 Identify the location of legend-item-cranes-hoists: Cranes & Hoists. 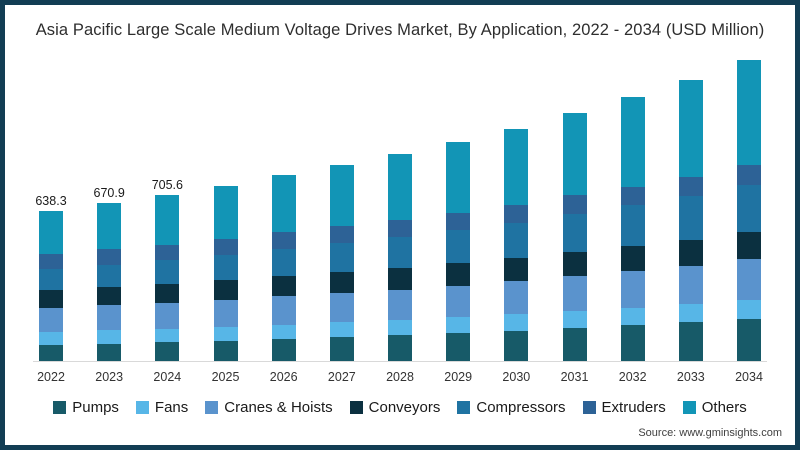
(269, 407).